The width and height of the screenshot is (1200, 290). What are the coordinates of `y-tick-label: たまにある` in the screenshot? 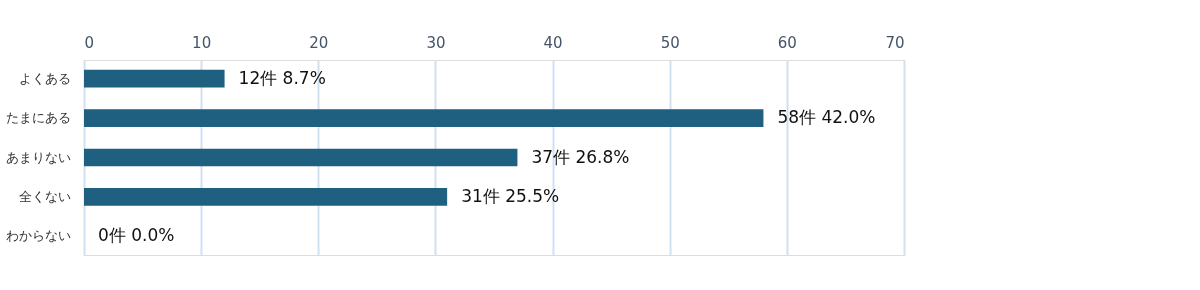 It's located at (38, 118).